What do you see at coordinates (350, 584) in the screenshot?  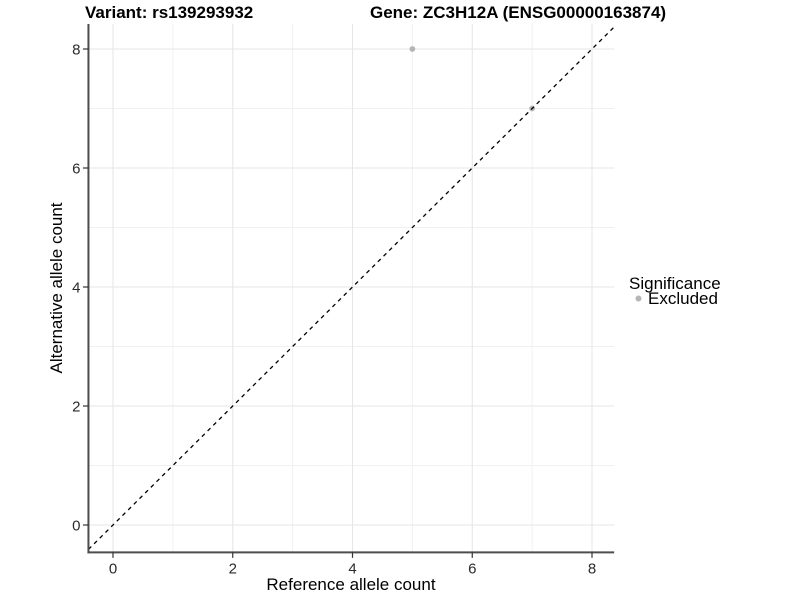 I see `x-axis-title: Reference allele count` at bounding box center [350, 584].